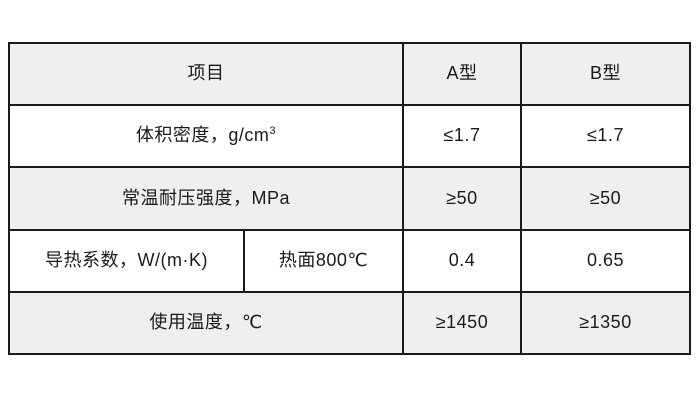 The height and width of the screenshot is (400, 700). Describe the element at coordinates (605, 198) in the screenshot. I see `cell-strength-b: ≥50` at that location.